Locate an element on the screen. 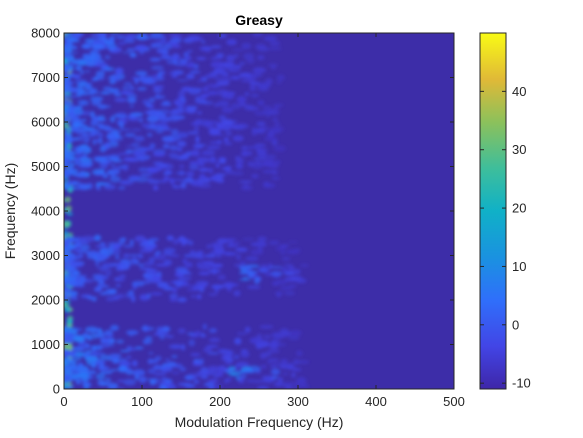 This screenshot has height=438, width=583. y-tick-label: 8000 is located at coordinates (45, 33).